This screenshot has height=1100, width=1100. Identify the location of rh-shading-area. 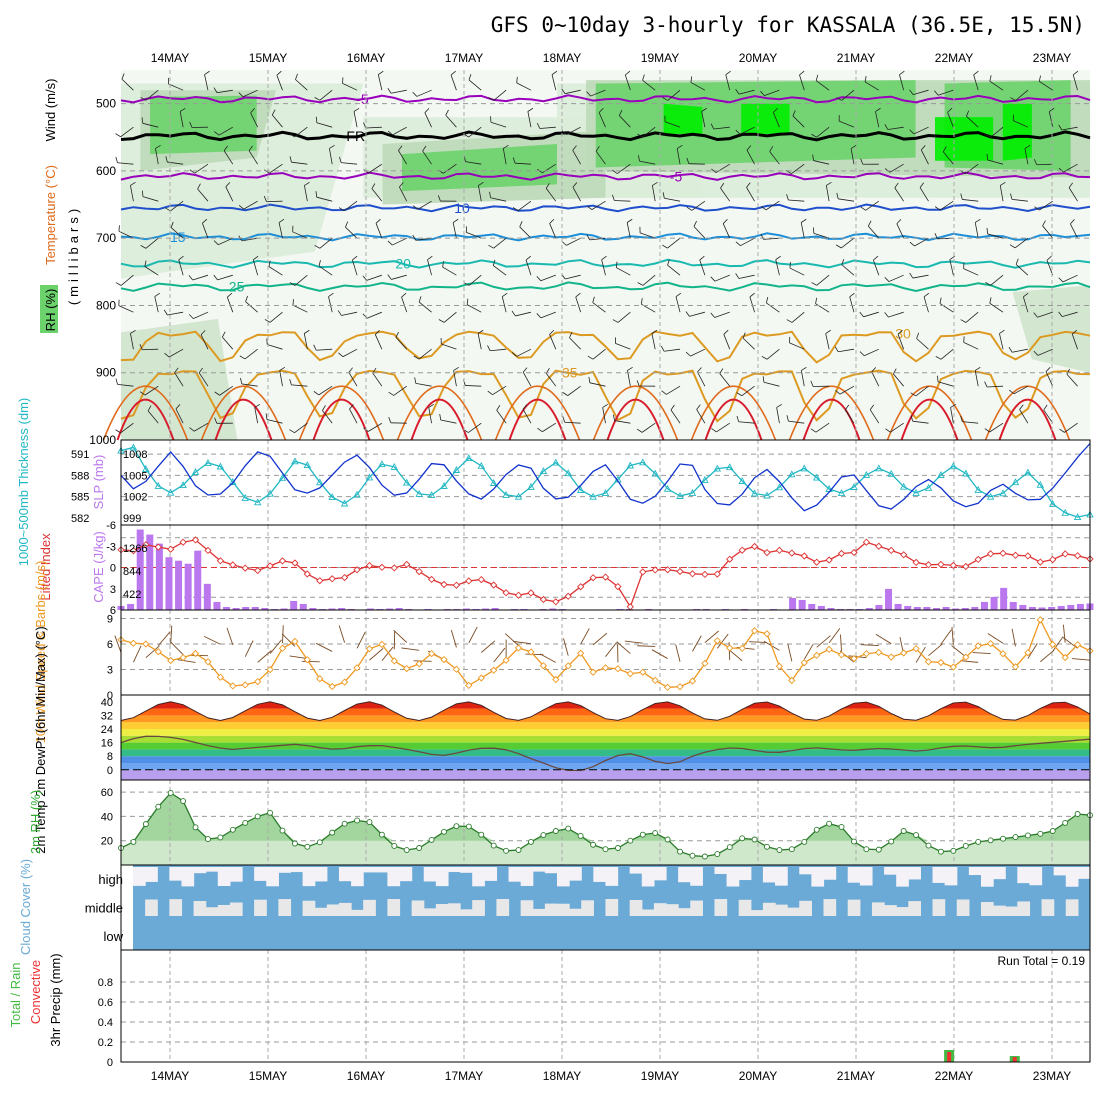
(1017, 132).